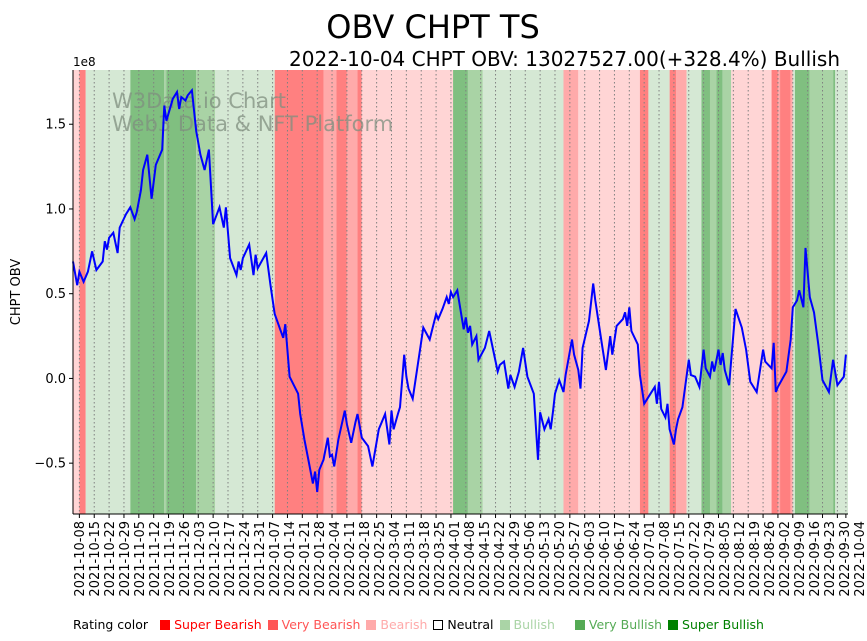  Describe the element at coordinates (404, 624) in the screenshot. I see `legend-label: Bearish` at that location.